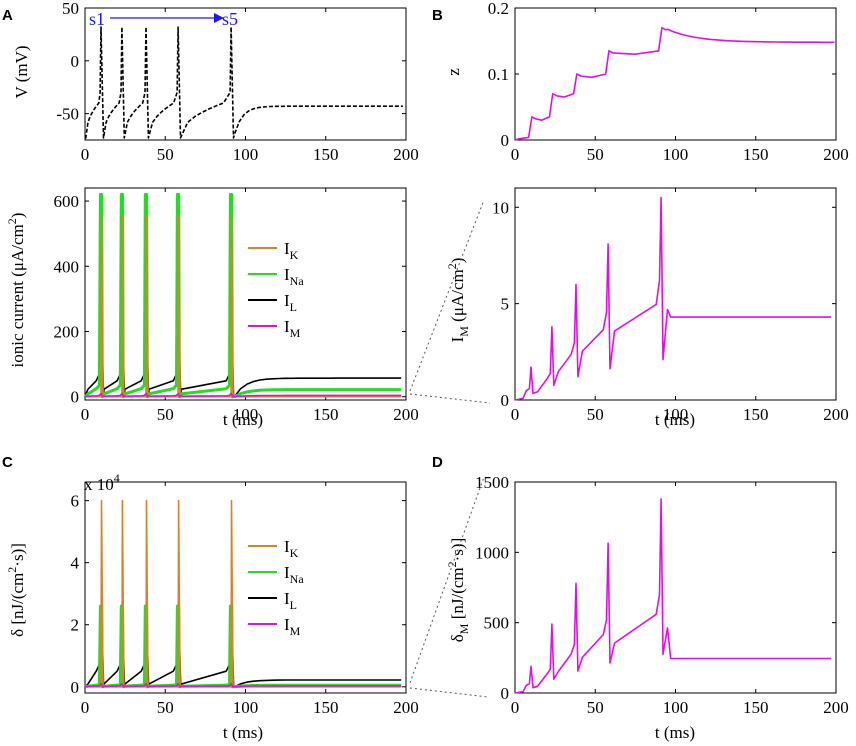  I want to click on y-tick-label: 5, so click(505, 304).